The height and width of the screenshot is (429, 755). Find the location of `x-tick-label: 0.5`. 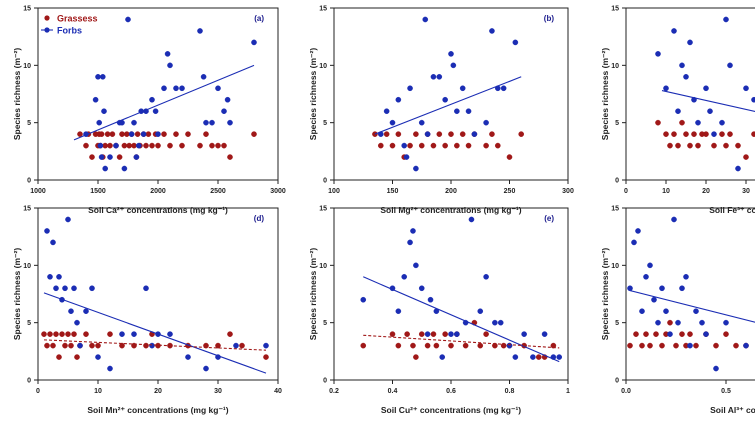

x-tick-label: 0.5 is located at coordinates (726, 391).